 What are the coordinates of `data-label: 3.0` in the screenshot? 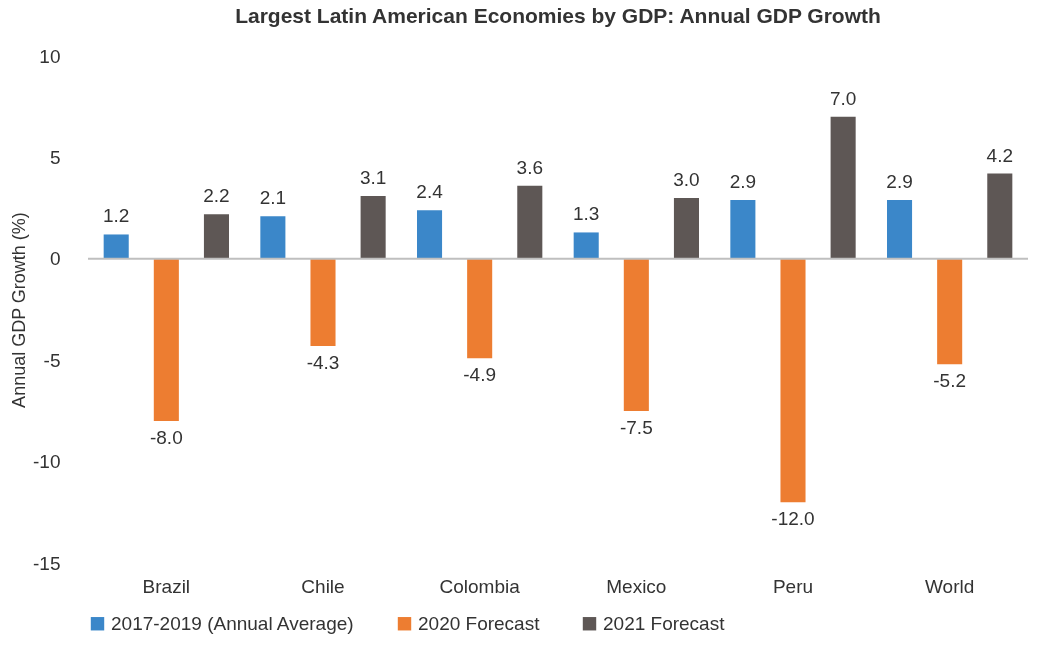 It's located at (686, 179).